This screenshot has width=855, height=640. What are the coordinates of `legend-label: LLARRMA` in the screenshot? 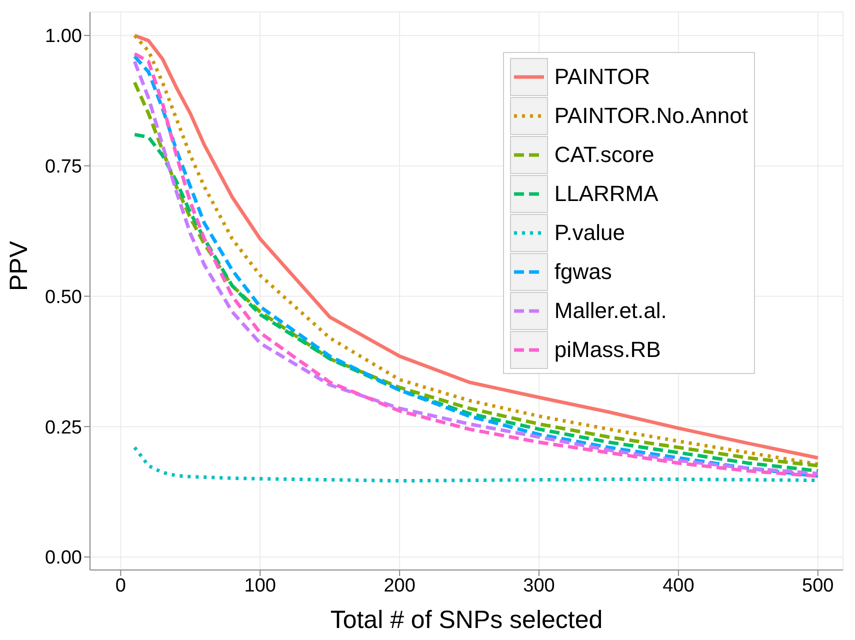 It's located at (606, 193).